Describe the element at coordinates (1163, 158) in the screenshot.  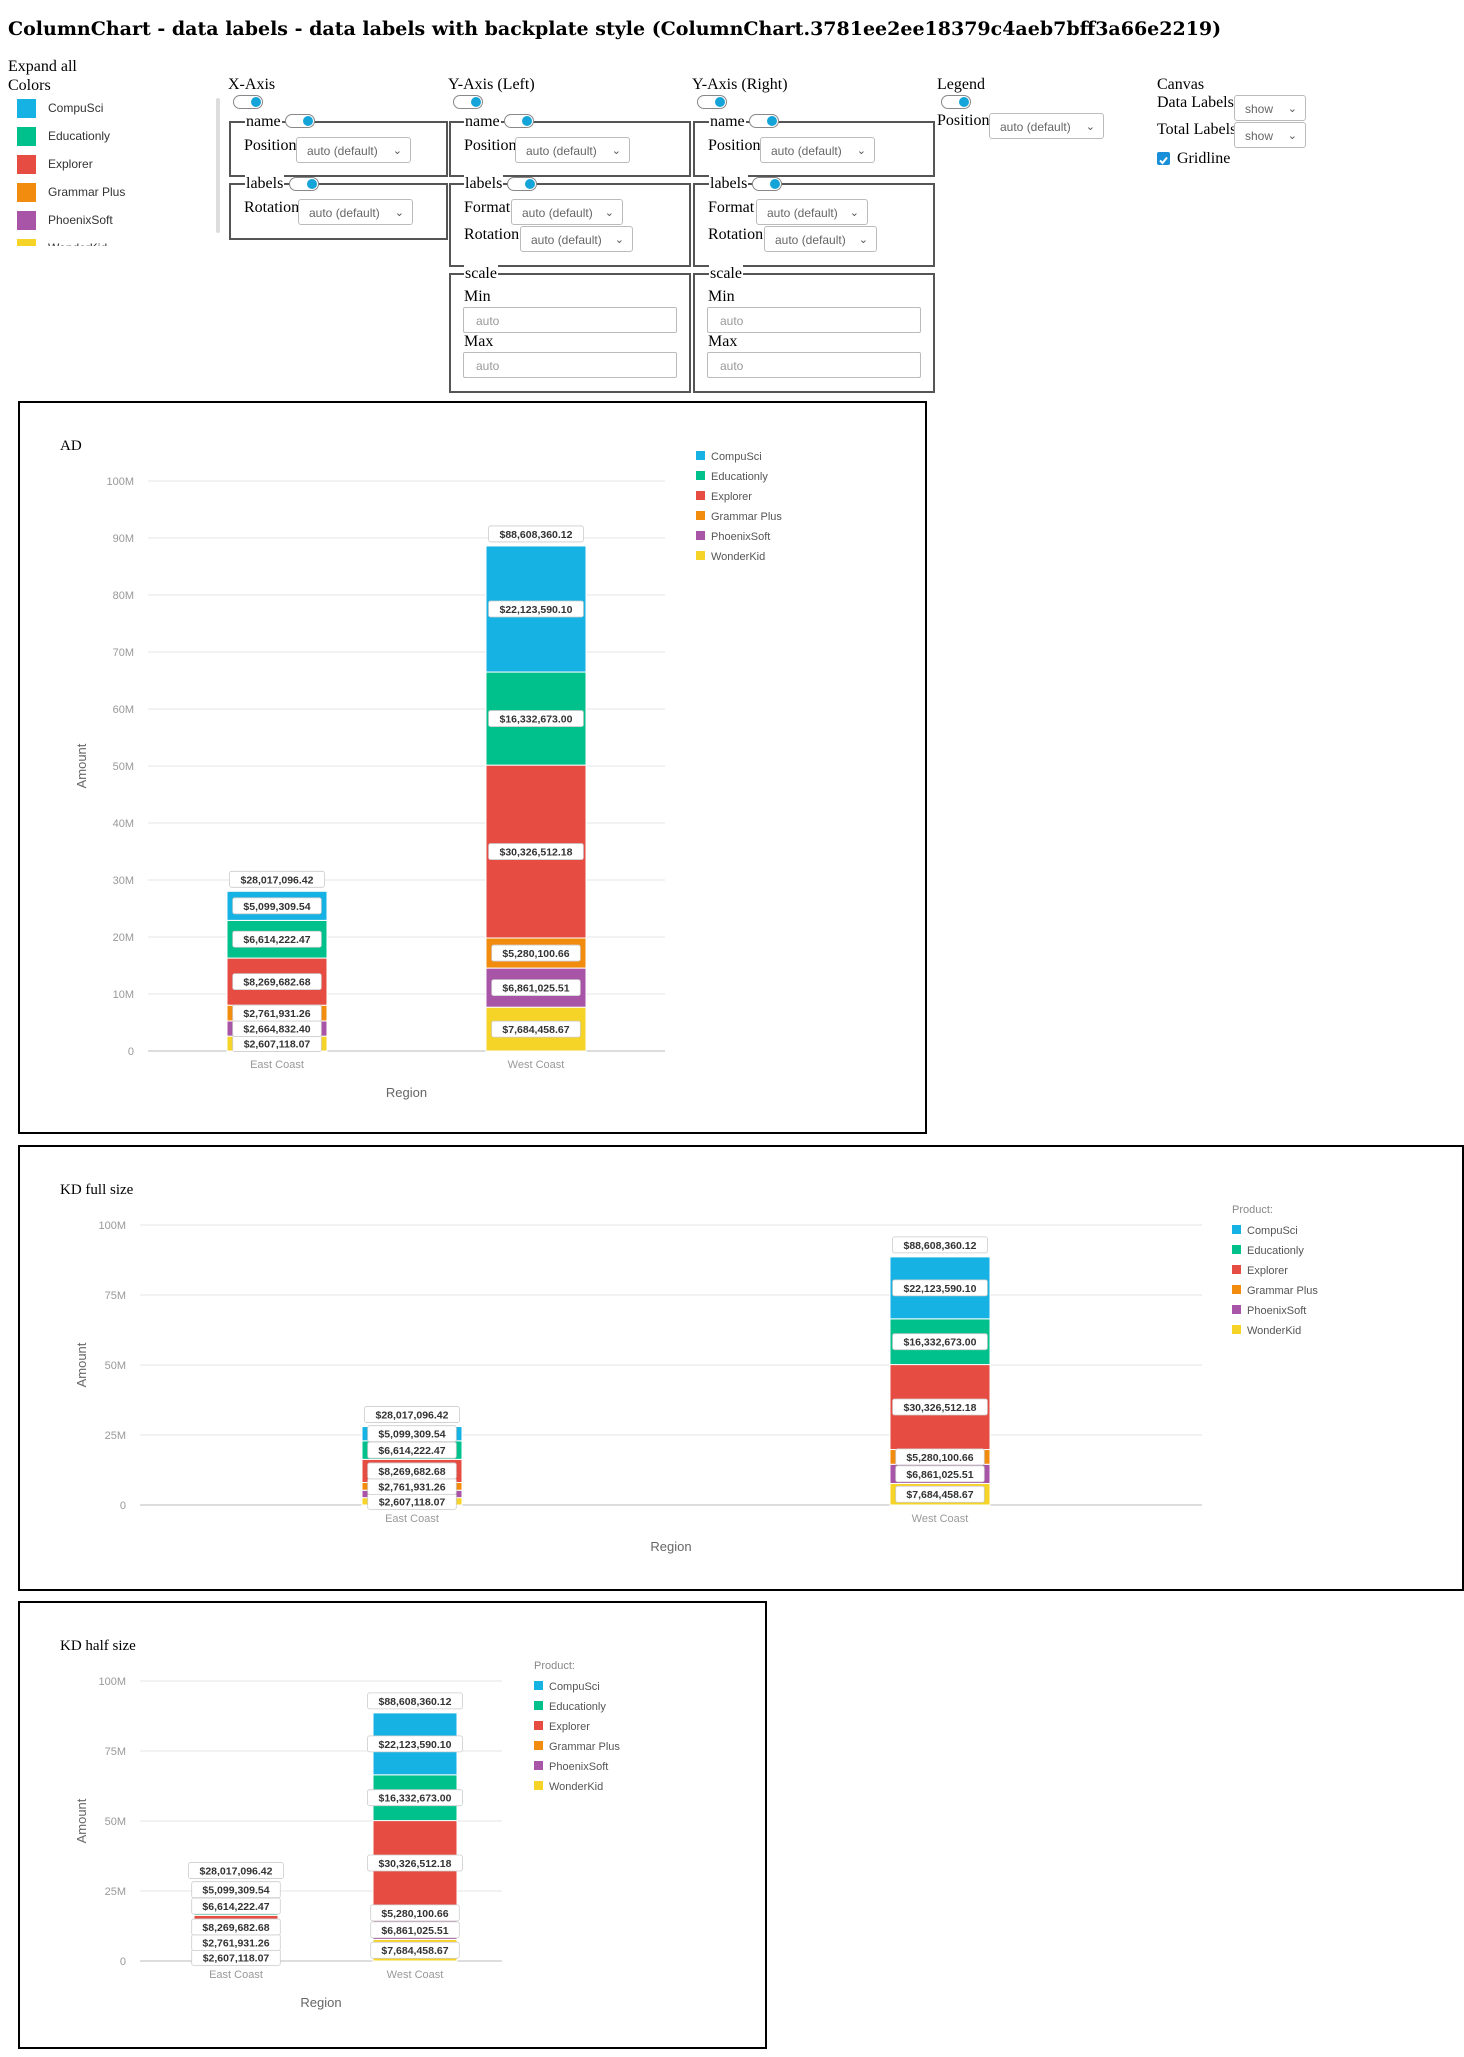
I see `gridline-checkbox` at that location.